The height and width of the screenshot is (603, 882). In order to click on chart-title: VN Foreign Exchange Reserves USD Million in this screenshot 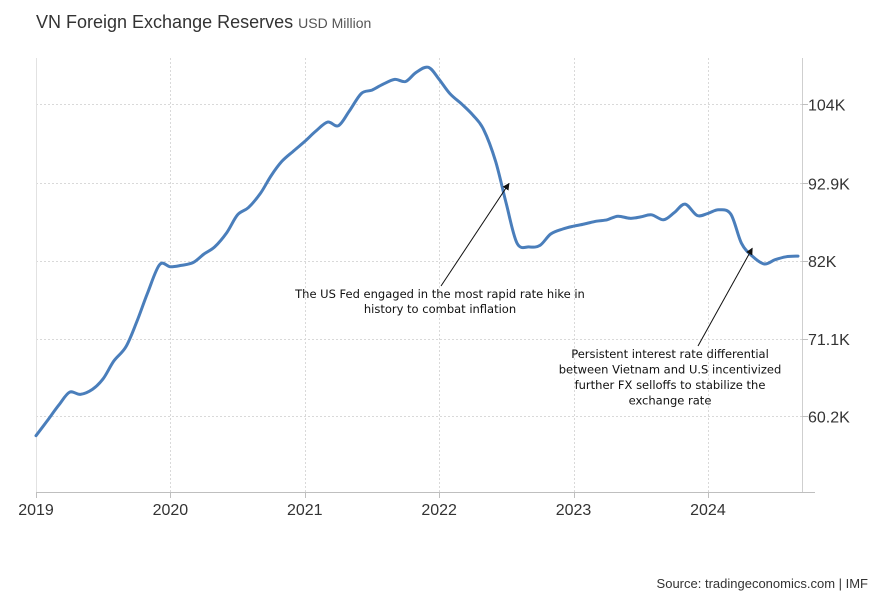, I will do `click(203, 22)`.